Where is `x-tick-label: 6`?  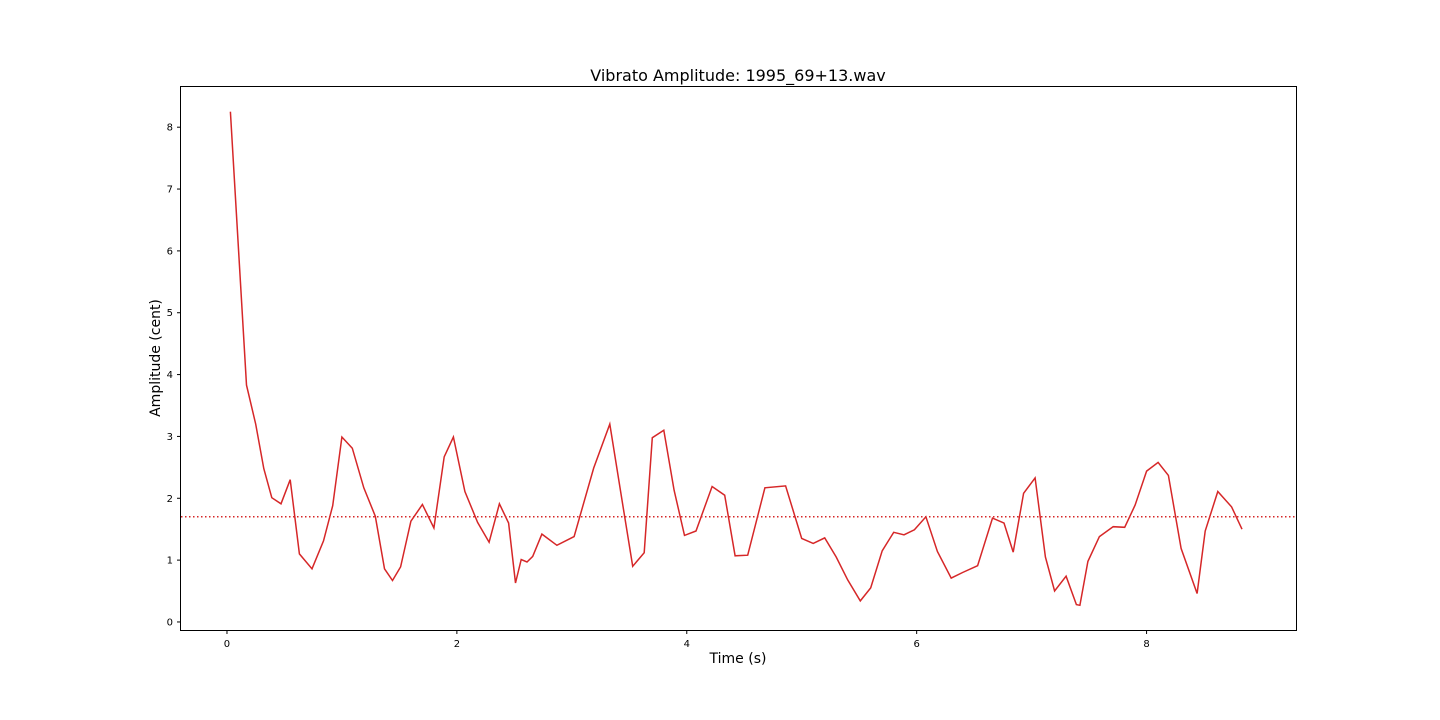
x-tick-label: 6 is located at coordinates (916, 644).